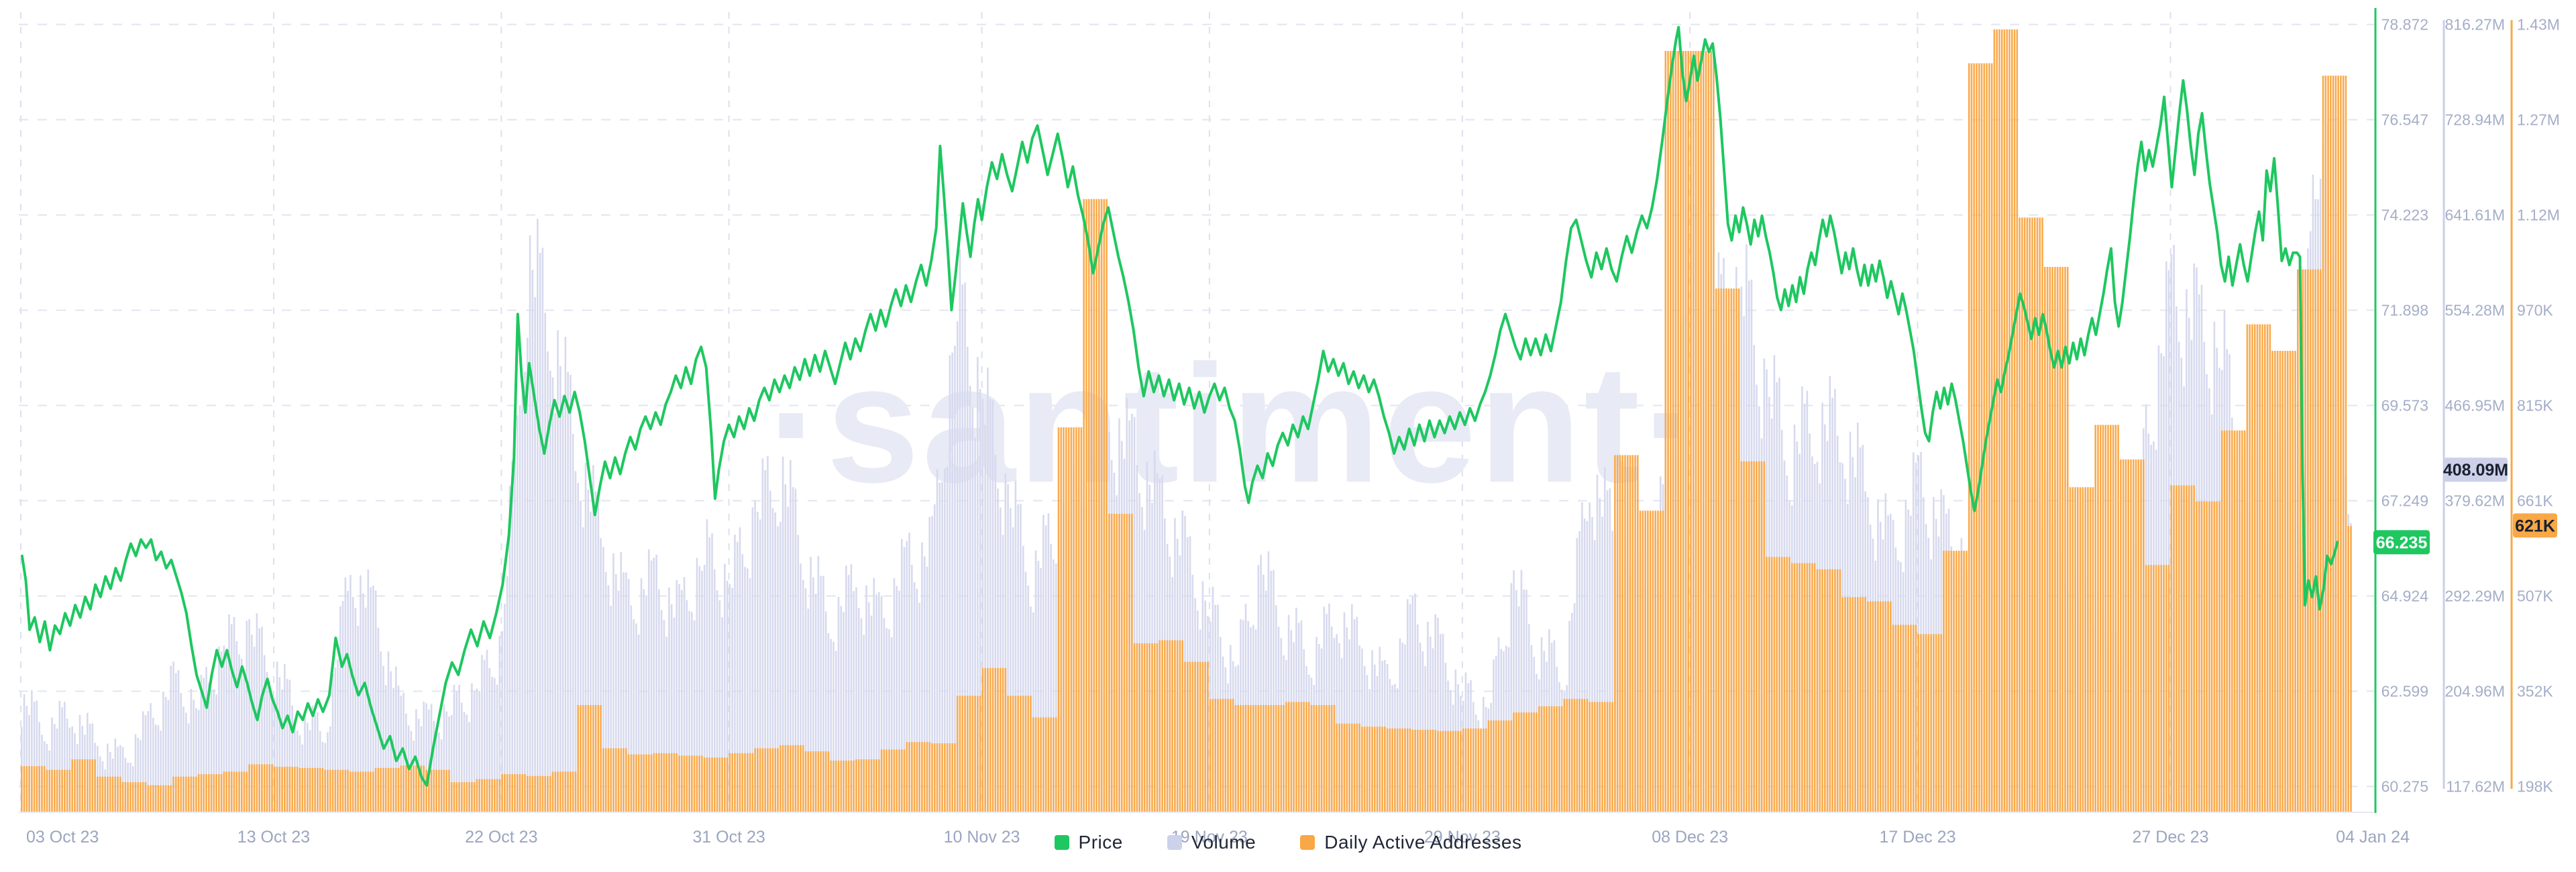 This screenshot has width=2576, height=872. What do you see at coordinates (1410, 843) in the screenshot?
I see `legend-item-daa: Daily Active Addresses` at bounding box center [1410, 843].